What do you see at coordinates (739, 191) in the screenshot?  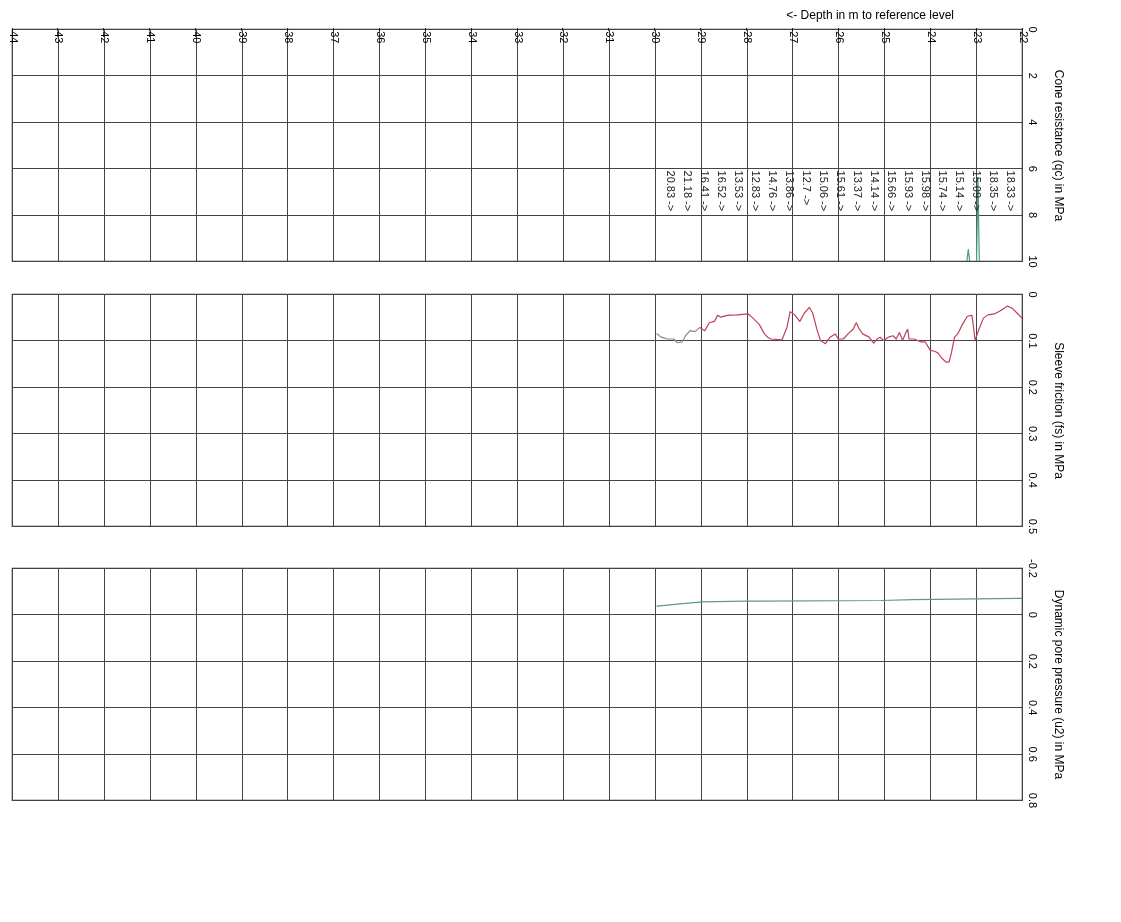 I see `annotation: 13.53 ->` at bounding box center [739, 191].